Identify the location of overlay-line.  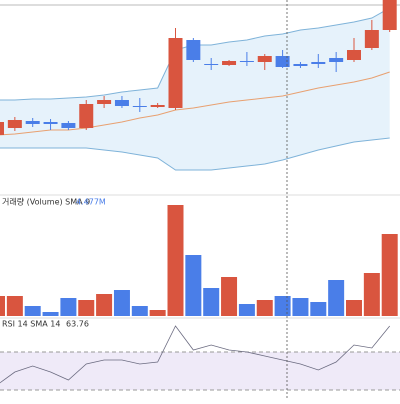
(195, 154).